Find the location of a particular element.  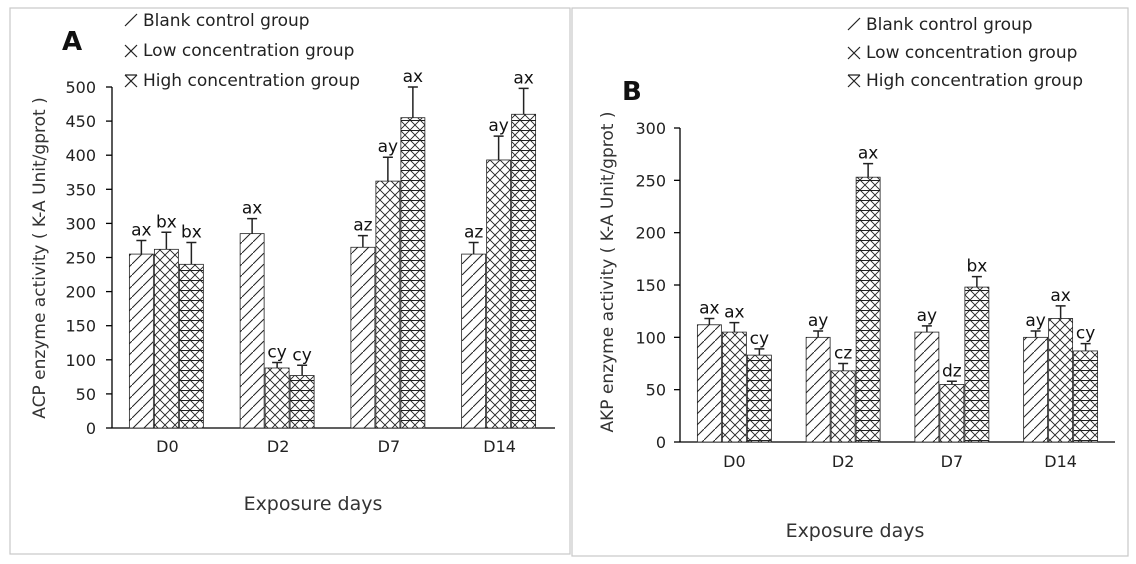

y-tick-label: 400 is located at coordinates (80, 155).